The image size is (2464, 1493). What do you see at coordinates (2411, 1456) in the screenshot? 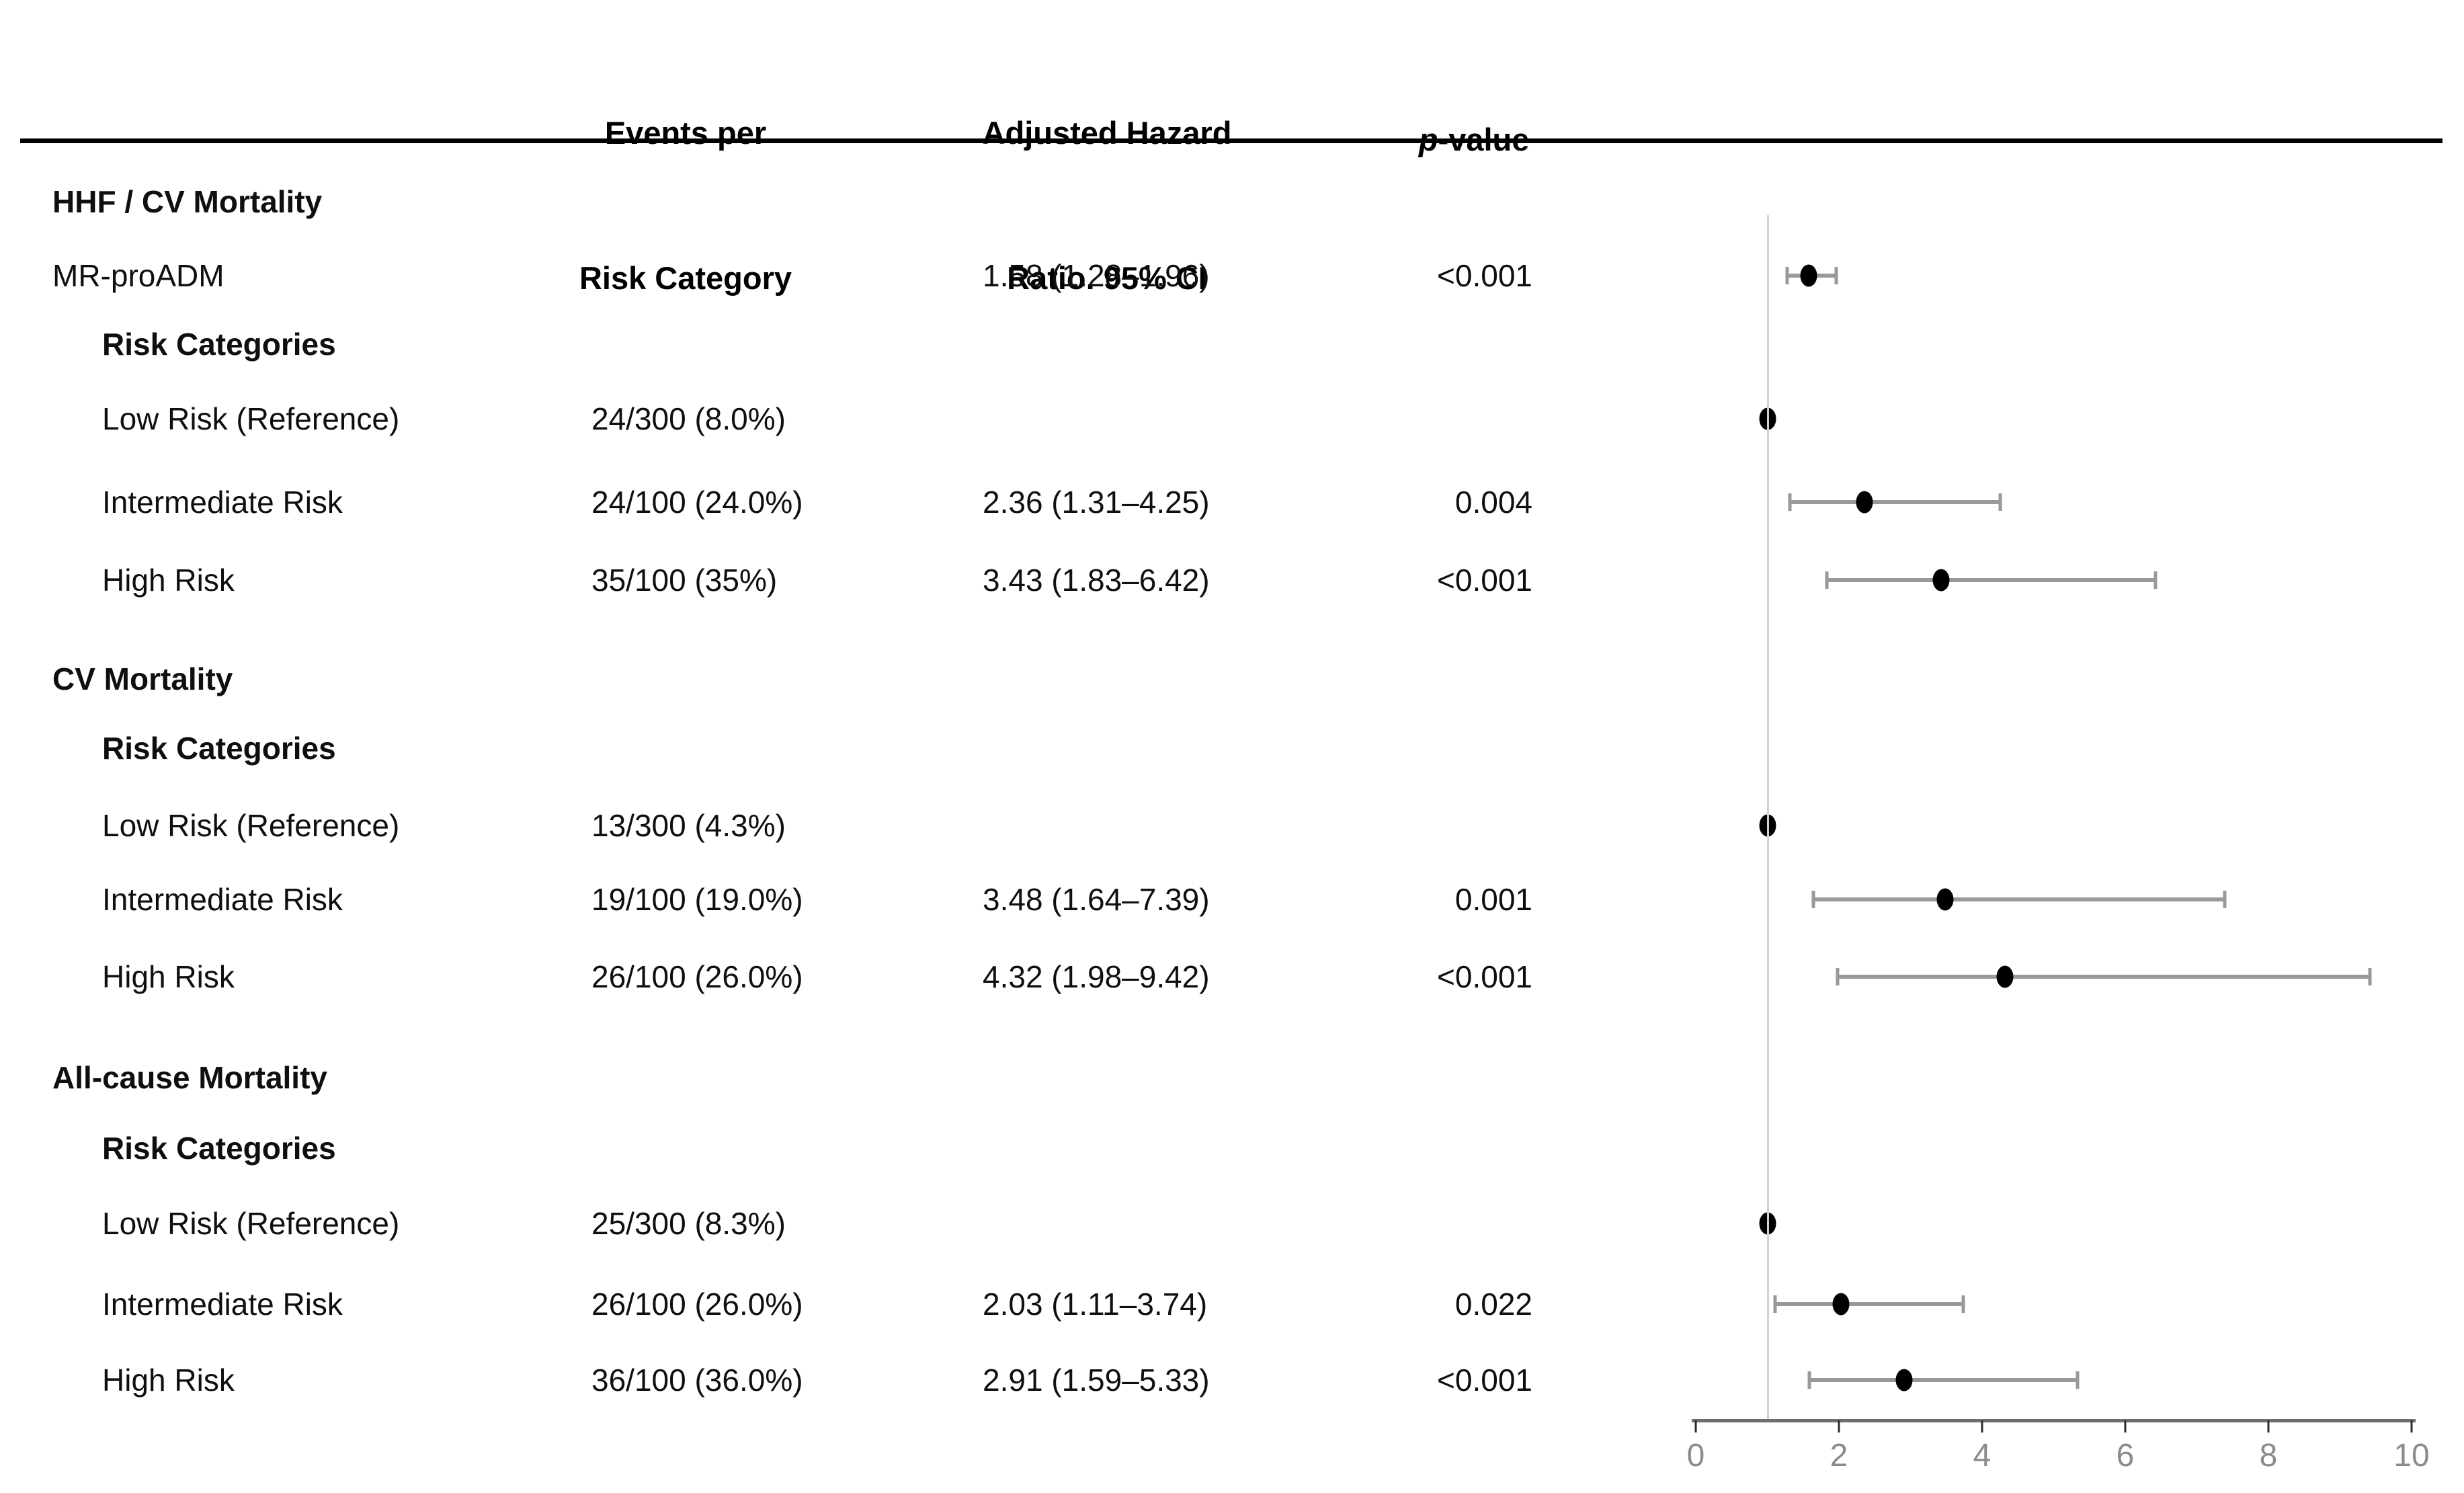
I see `x-tick-label: 10` at bounding box center [2411, 1456].